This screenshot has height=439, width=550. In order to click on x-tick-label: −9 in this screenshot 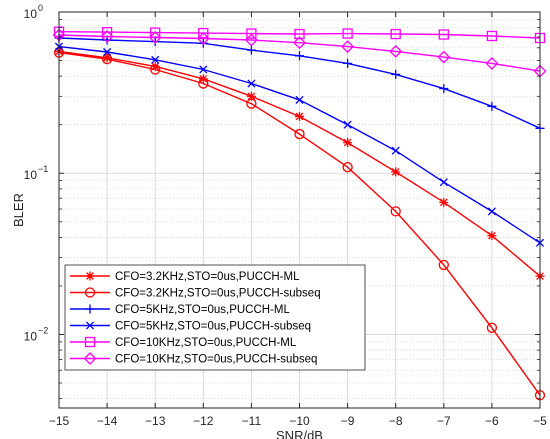, I will do `click(348, 421)`.